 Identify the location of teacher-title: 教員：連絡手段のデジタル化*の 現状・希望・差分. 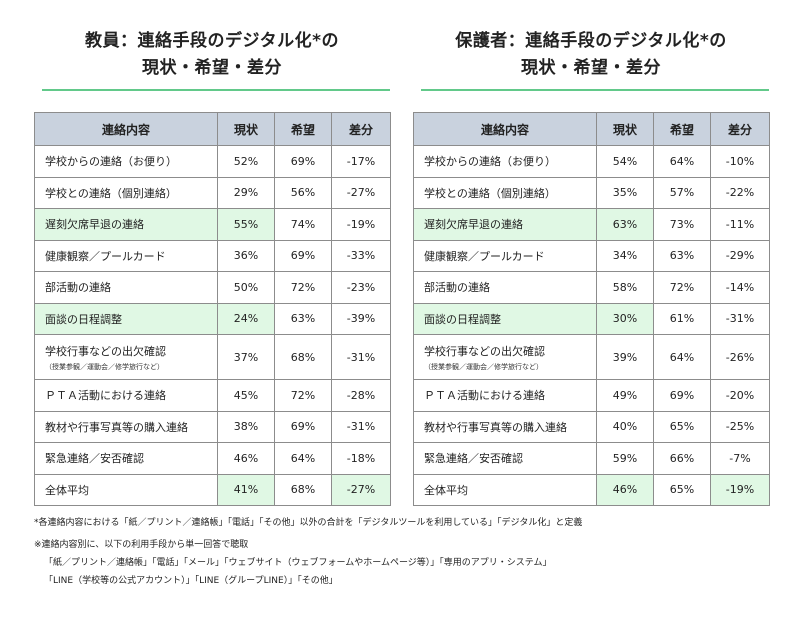
(212, 55).